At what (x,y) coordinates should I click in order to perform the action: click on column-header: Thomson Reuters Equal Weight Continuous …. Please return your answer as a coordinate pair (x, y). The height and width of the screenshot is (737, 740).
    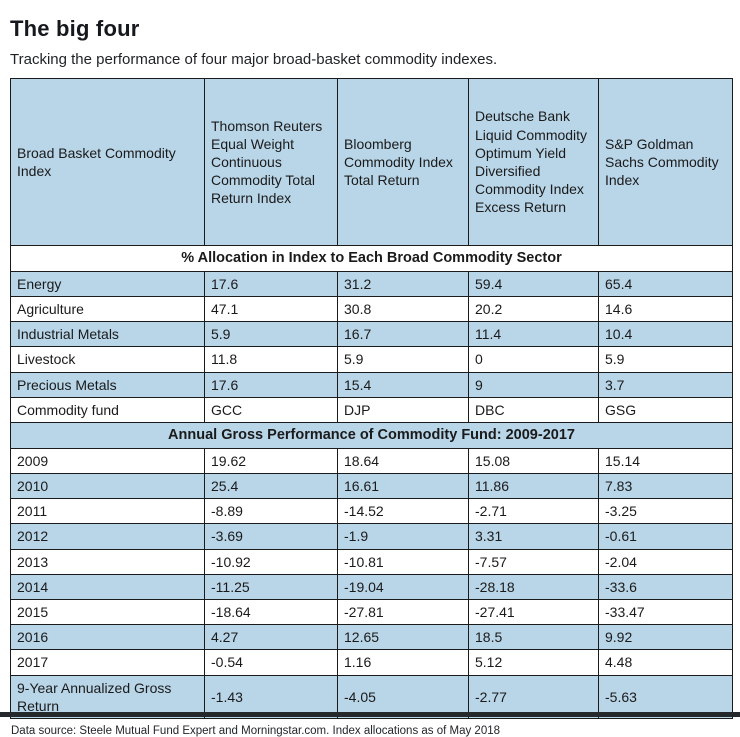
    Looking at the image, I should click on (271, 162).